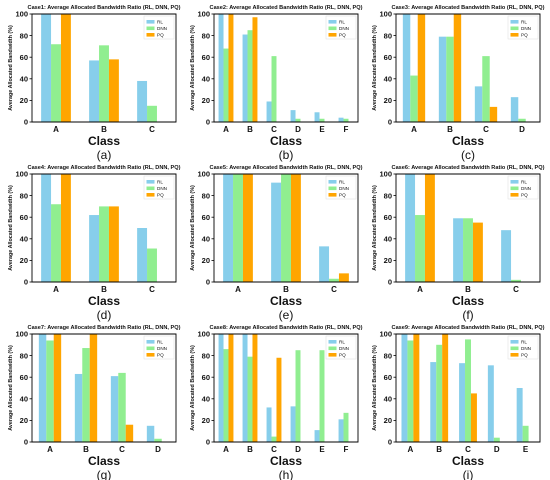 This screenshot has height=480, width=550. Describe the element at coordinates (317, 436) in the screenshot. I see `bar-rl-e` at that location.